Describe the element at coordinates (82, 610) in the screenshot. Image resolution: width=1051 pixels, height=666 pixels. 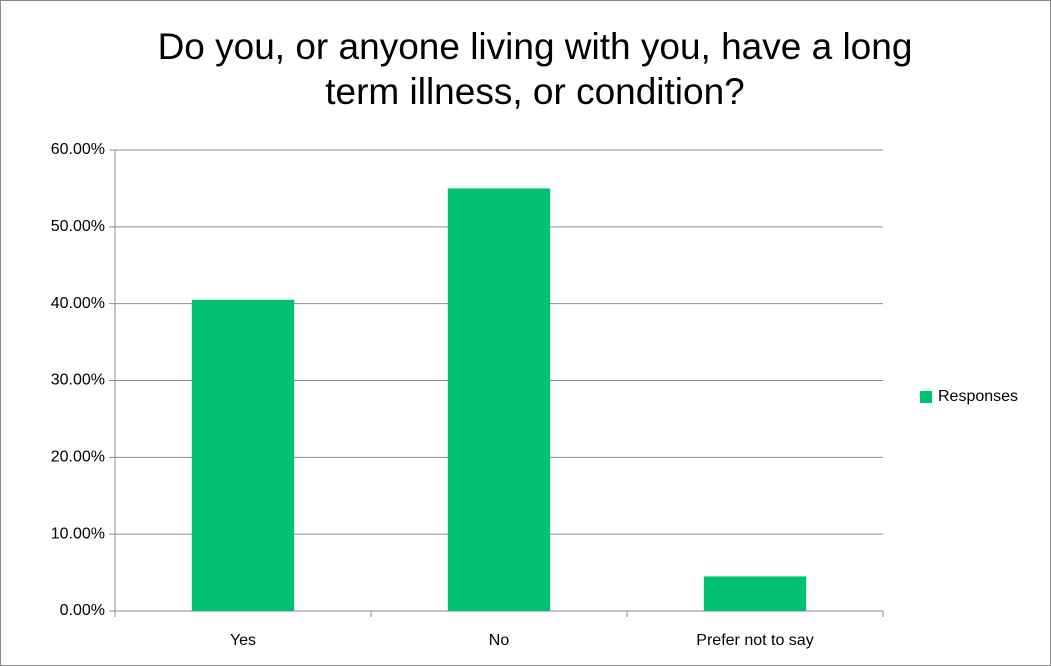
I see `y-tick-label: 0.00%` at that location.